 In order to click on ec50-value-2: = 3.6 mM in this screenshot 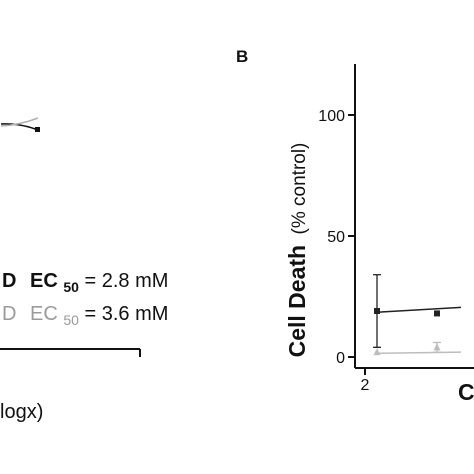, I will do `click(127, 314)`.